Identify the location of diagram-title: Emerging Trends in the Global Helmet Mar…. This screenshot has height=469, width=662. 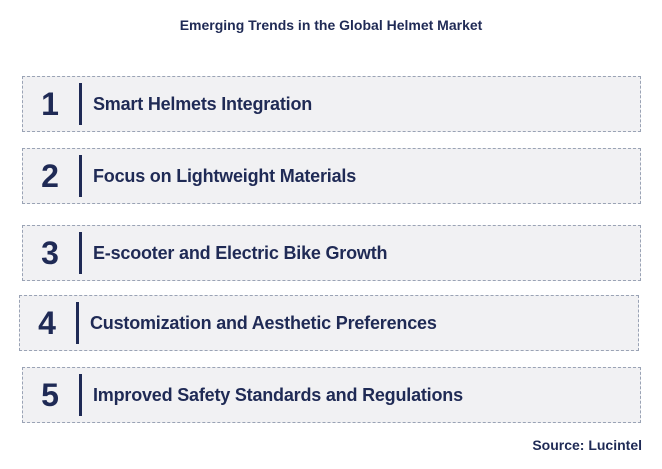
(331, 25).